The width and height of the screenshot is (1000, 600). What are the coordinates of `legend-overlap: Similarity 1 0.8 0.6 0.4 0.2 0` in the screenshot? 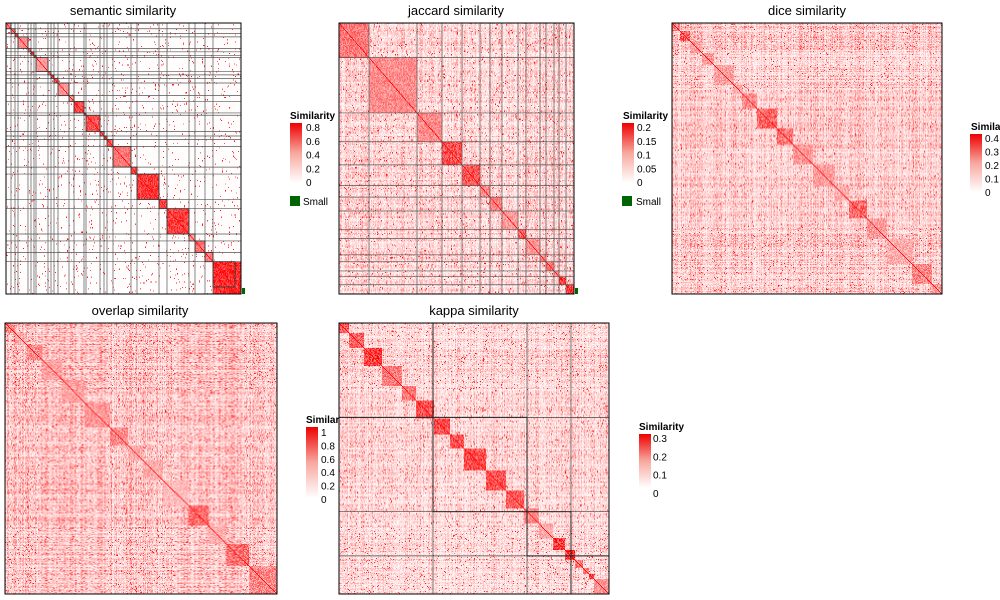 It's located at (328, 460).